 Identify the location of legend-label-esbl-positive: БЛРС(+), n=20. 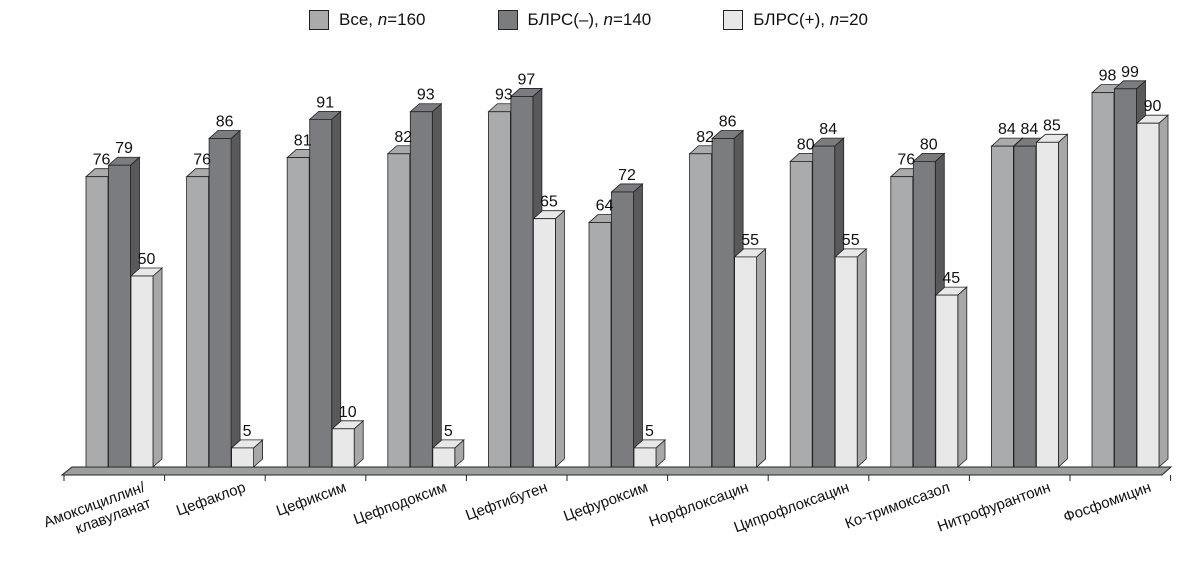
(810, 19).